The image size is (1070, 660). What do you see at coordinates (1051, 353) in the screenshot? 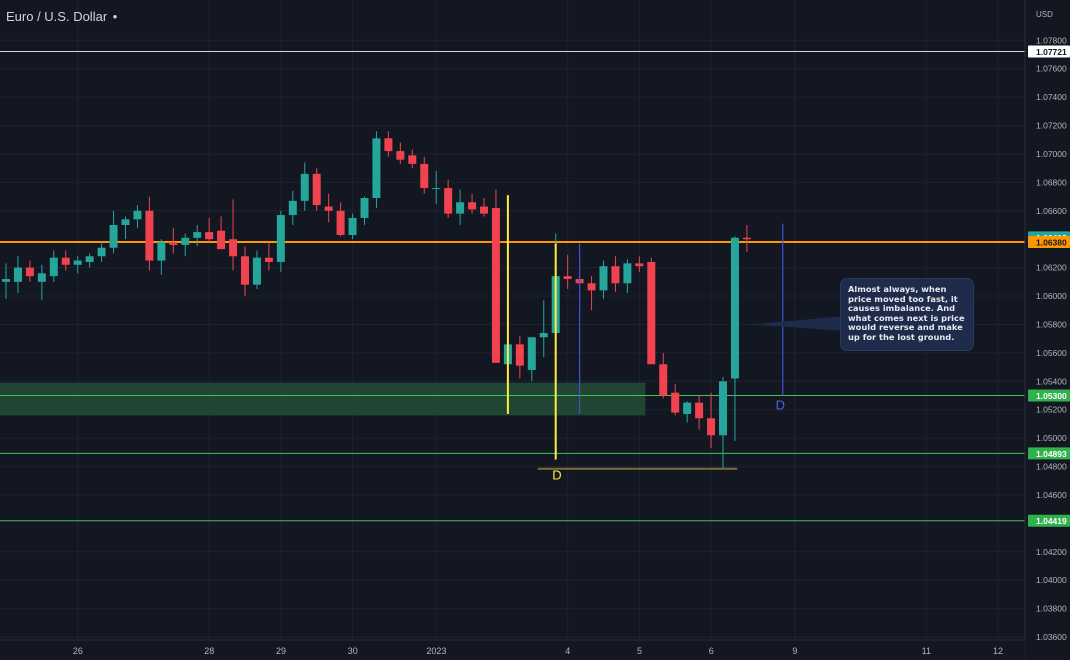
I see `price-tick-label: 1.05600` at bounding box center [1051, 353].